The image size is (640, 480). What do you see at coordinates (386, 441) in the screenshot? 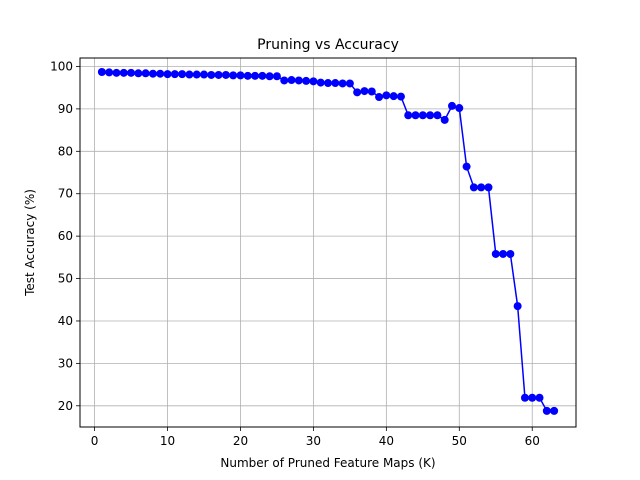
I see `x-tick-label: 40` at bounding box center [386, 441].